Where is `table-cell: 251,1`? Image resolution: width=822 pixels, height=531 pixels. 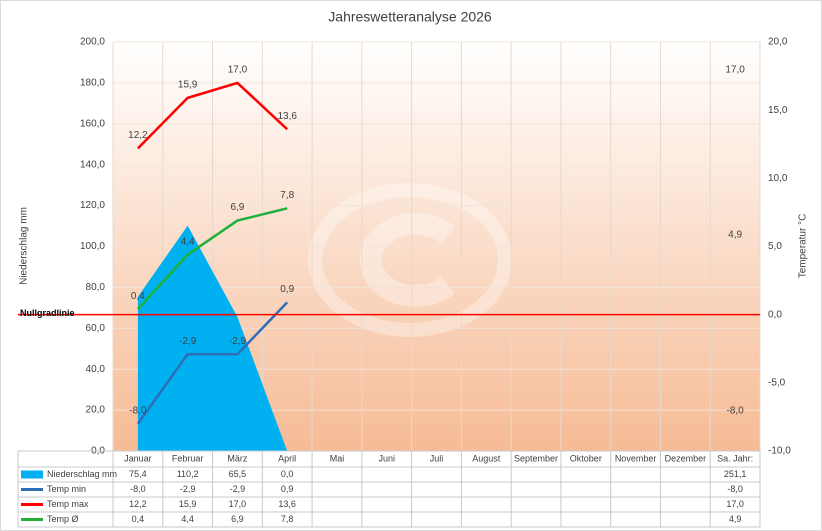
table-cell: 251,1 is located at coordinates (735, 474).